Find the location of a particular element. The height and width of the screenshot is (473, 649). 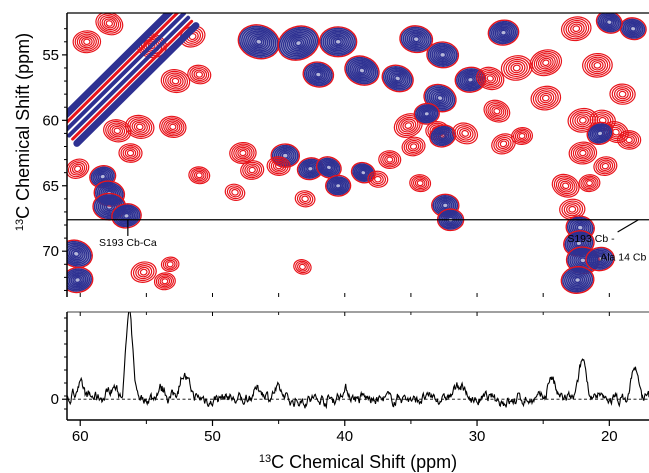

y-tick-label: 65 is located at coordinates (50, 186).